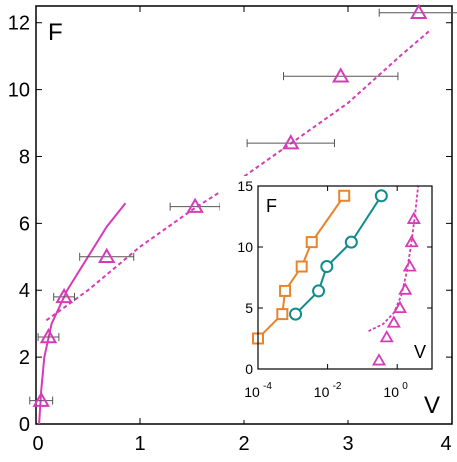 The image size is (457, 462). I want to click on inset-x-tick-exponent: -2, so click(337, 386).